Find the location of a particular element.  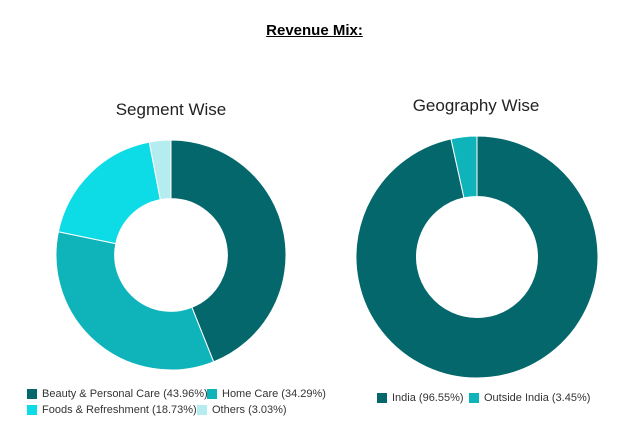

legend-label: Others (3.03%) is located at coordinates (249, 410).